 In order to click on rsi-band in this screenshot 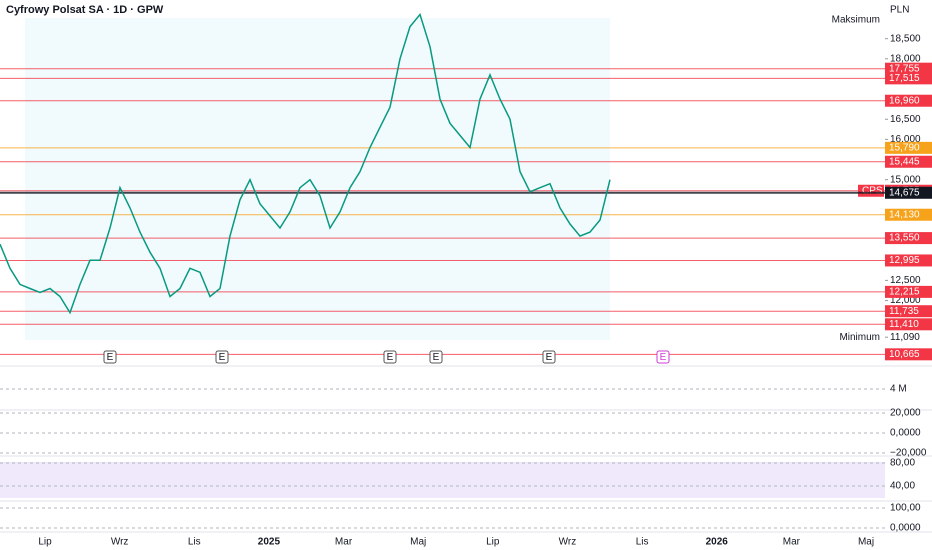, I will do `click(442, 480)`.